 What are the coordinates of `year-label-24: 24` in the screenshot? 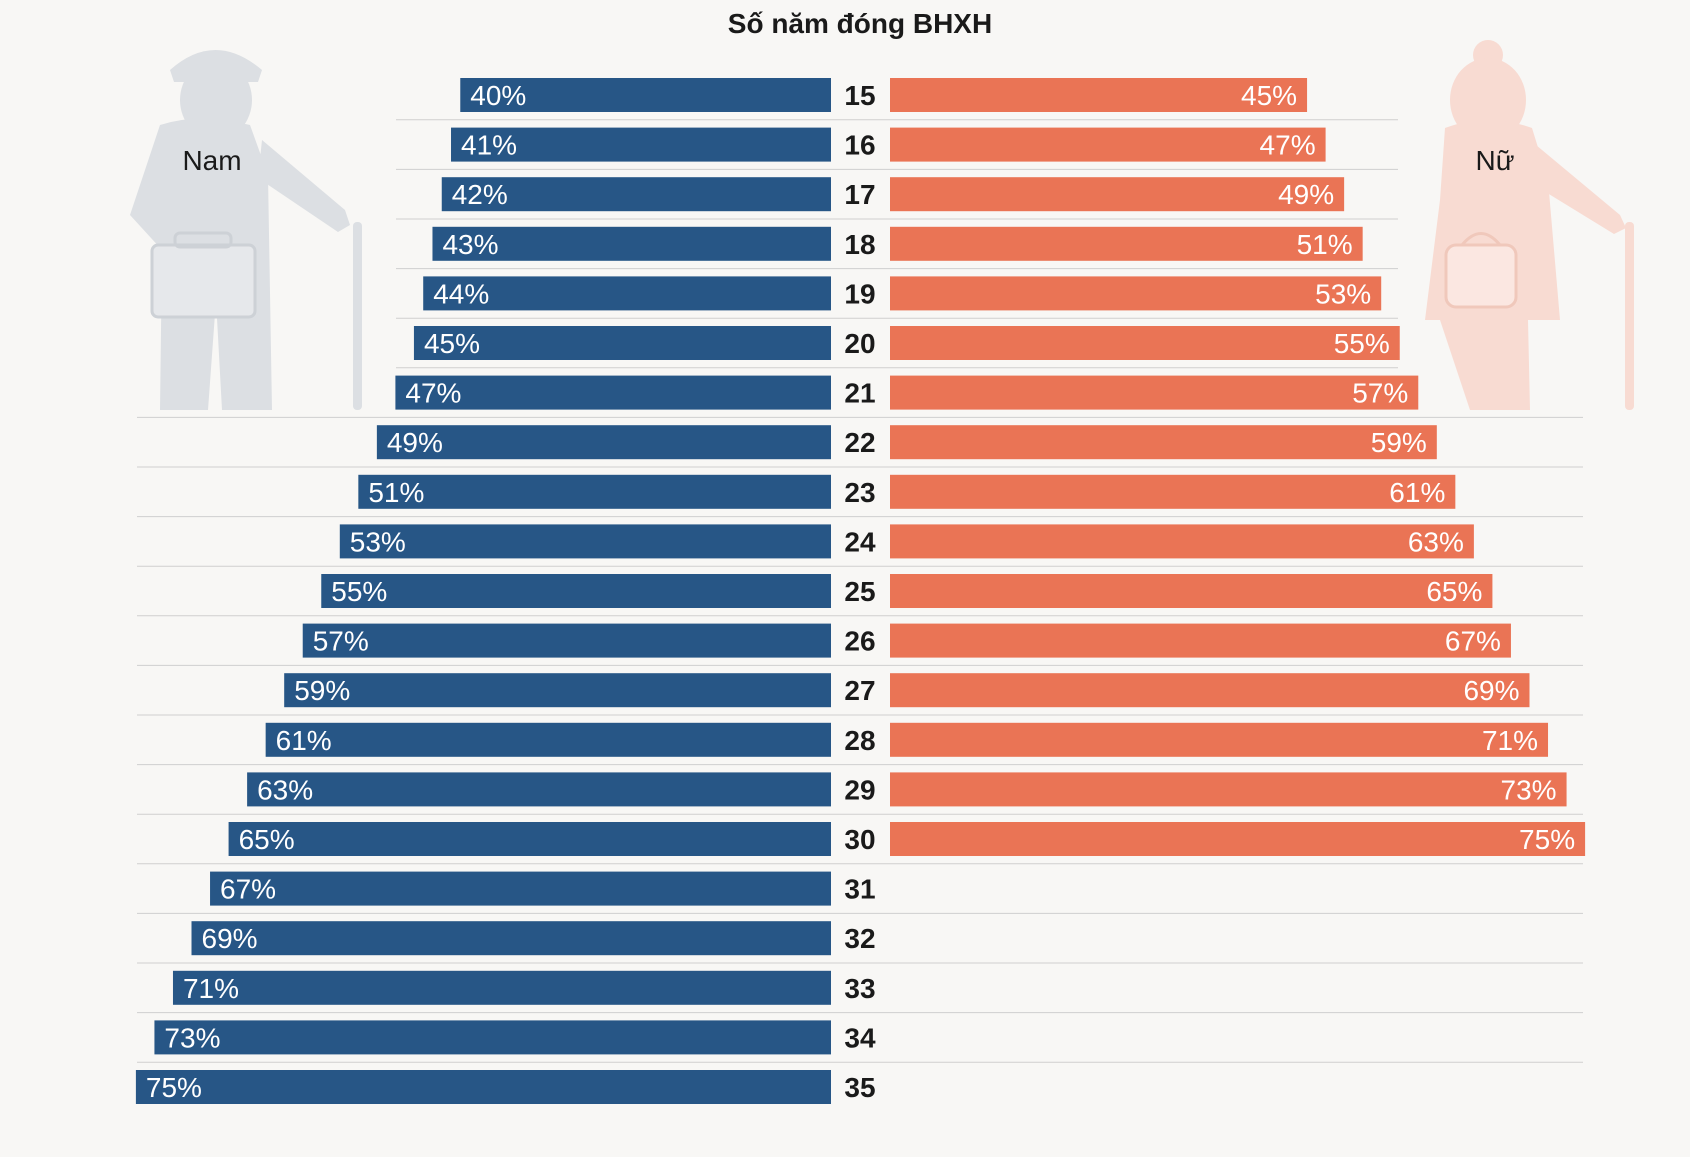 It's located at (860, 541).